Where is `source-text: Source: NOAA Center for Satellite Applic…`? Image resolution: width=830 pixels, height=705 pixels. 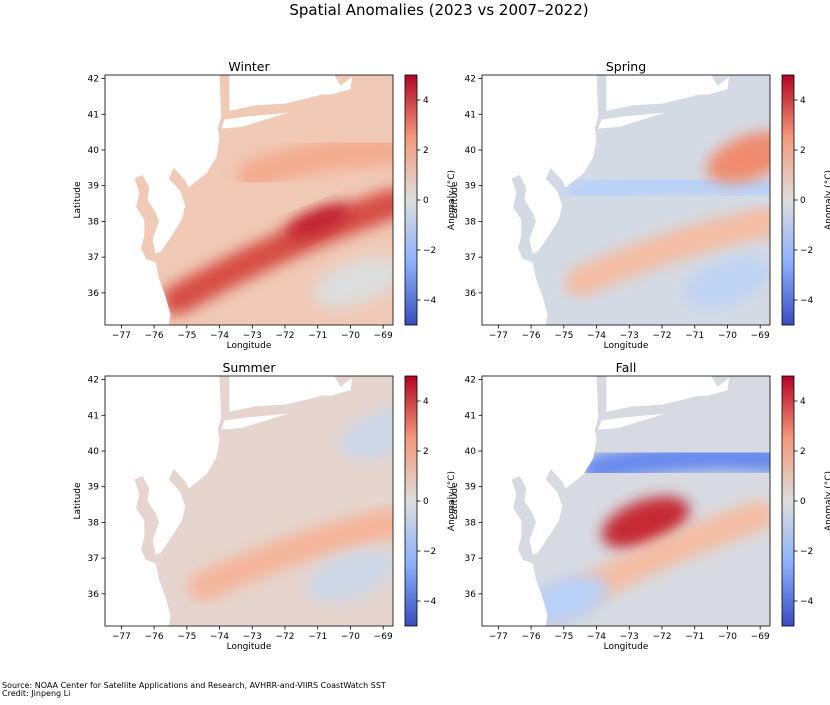
source-text: Source: NOAA Center for Satellite Applic… is located at coordinates (194, 685).